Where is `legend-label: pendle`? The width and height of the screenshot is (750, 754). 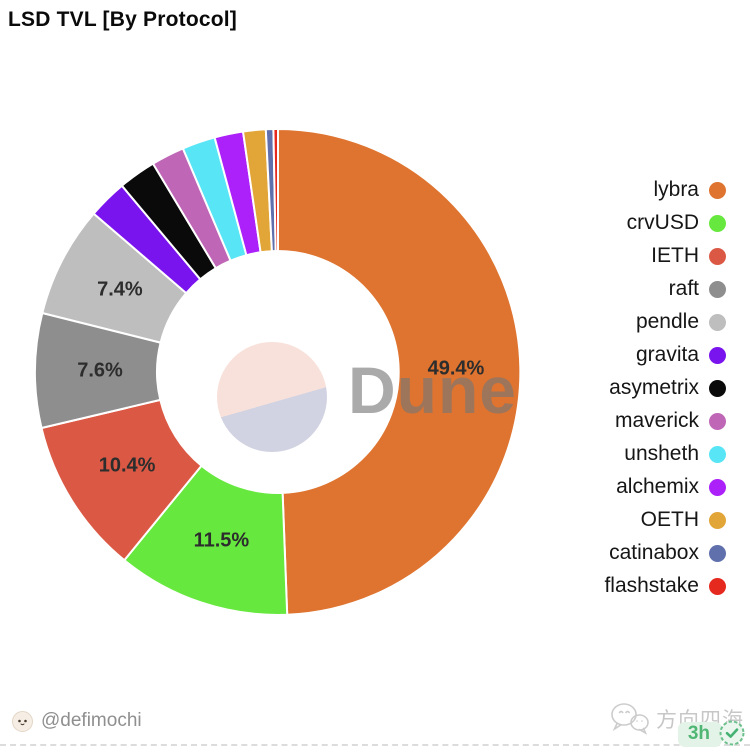 legend-label: pendle is located at coordinates (667, 321).